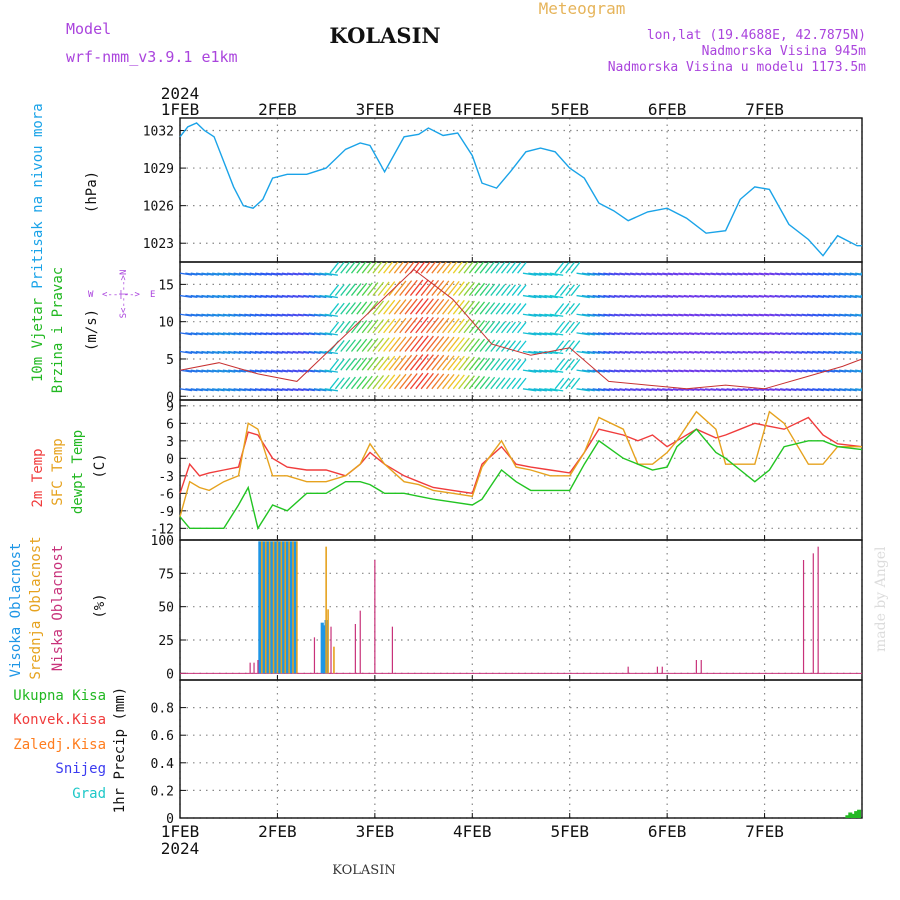 The height and width of the screenshot is (900, 900). What do you see at coordinates (59, 720) in the screenshot?
I see `convective-label: Konvek.Kisa` at bounding box center [59, 720].